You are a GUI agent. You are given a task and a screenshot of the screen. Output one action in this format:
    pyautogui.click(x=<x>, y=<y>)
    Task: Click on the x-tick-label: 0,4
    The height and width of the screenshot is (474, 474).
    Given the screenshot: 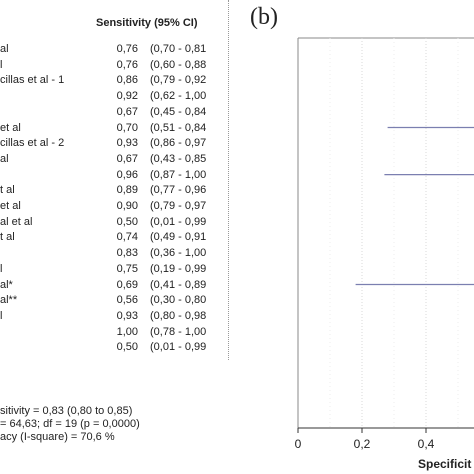 What is the action you would take?
    pyautogui.click(x=426, y=444)
    